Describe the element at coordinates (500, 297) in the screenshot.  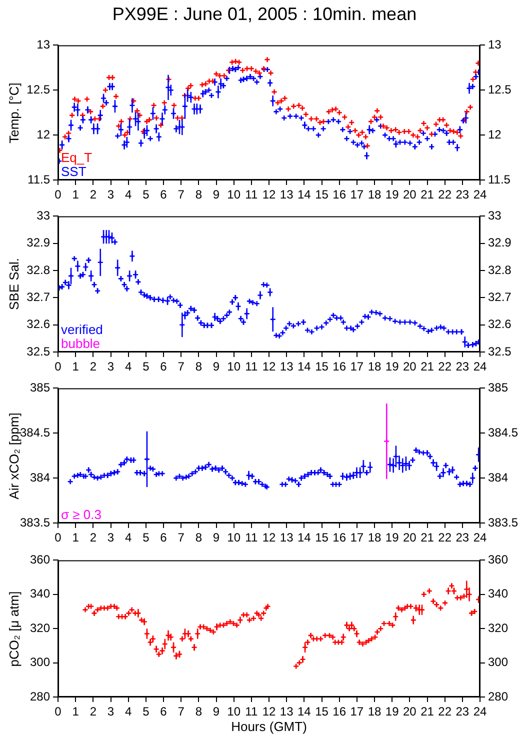
I see `y2-tick-label: 32.7` at that location.